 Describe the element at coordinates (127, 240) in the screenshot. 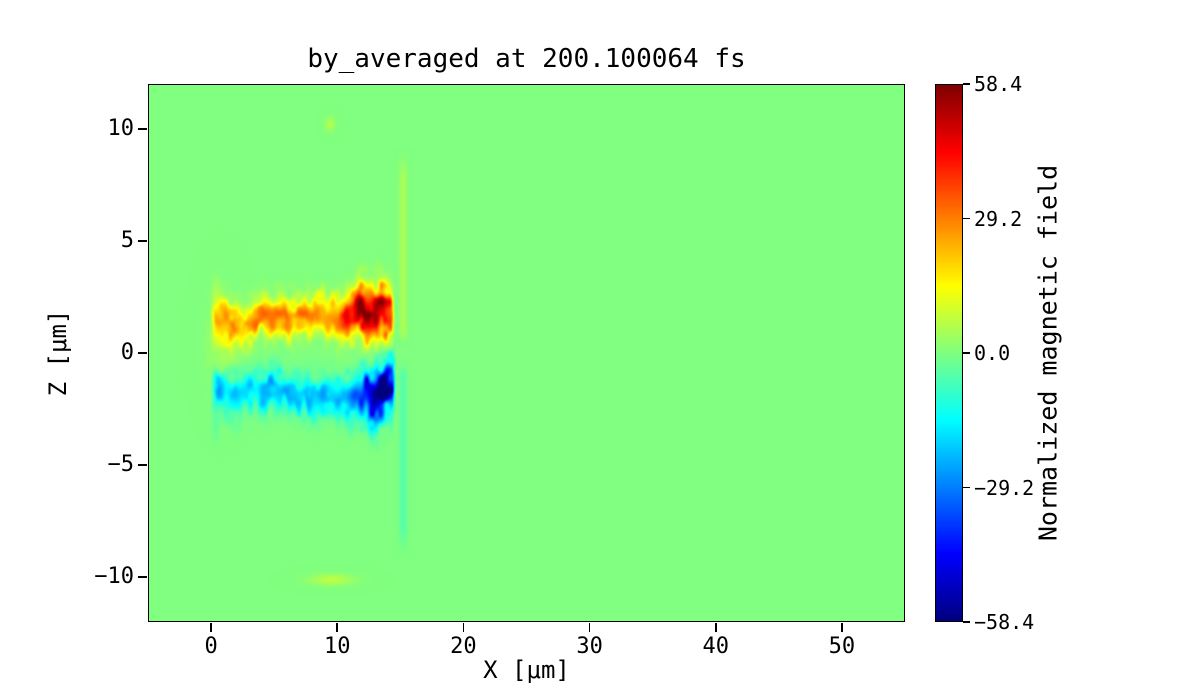

I see `y-tick-label: 5` at that location.